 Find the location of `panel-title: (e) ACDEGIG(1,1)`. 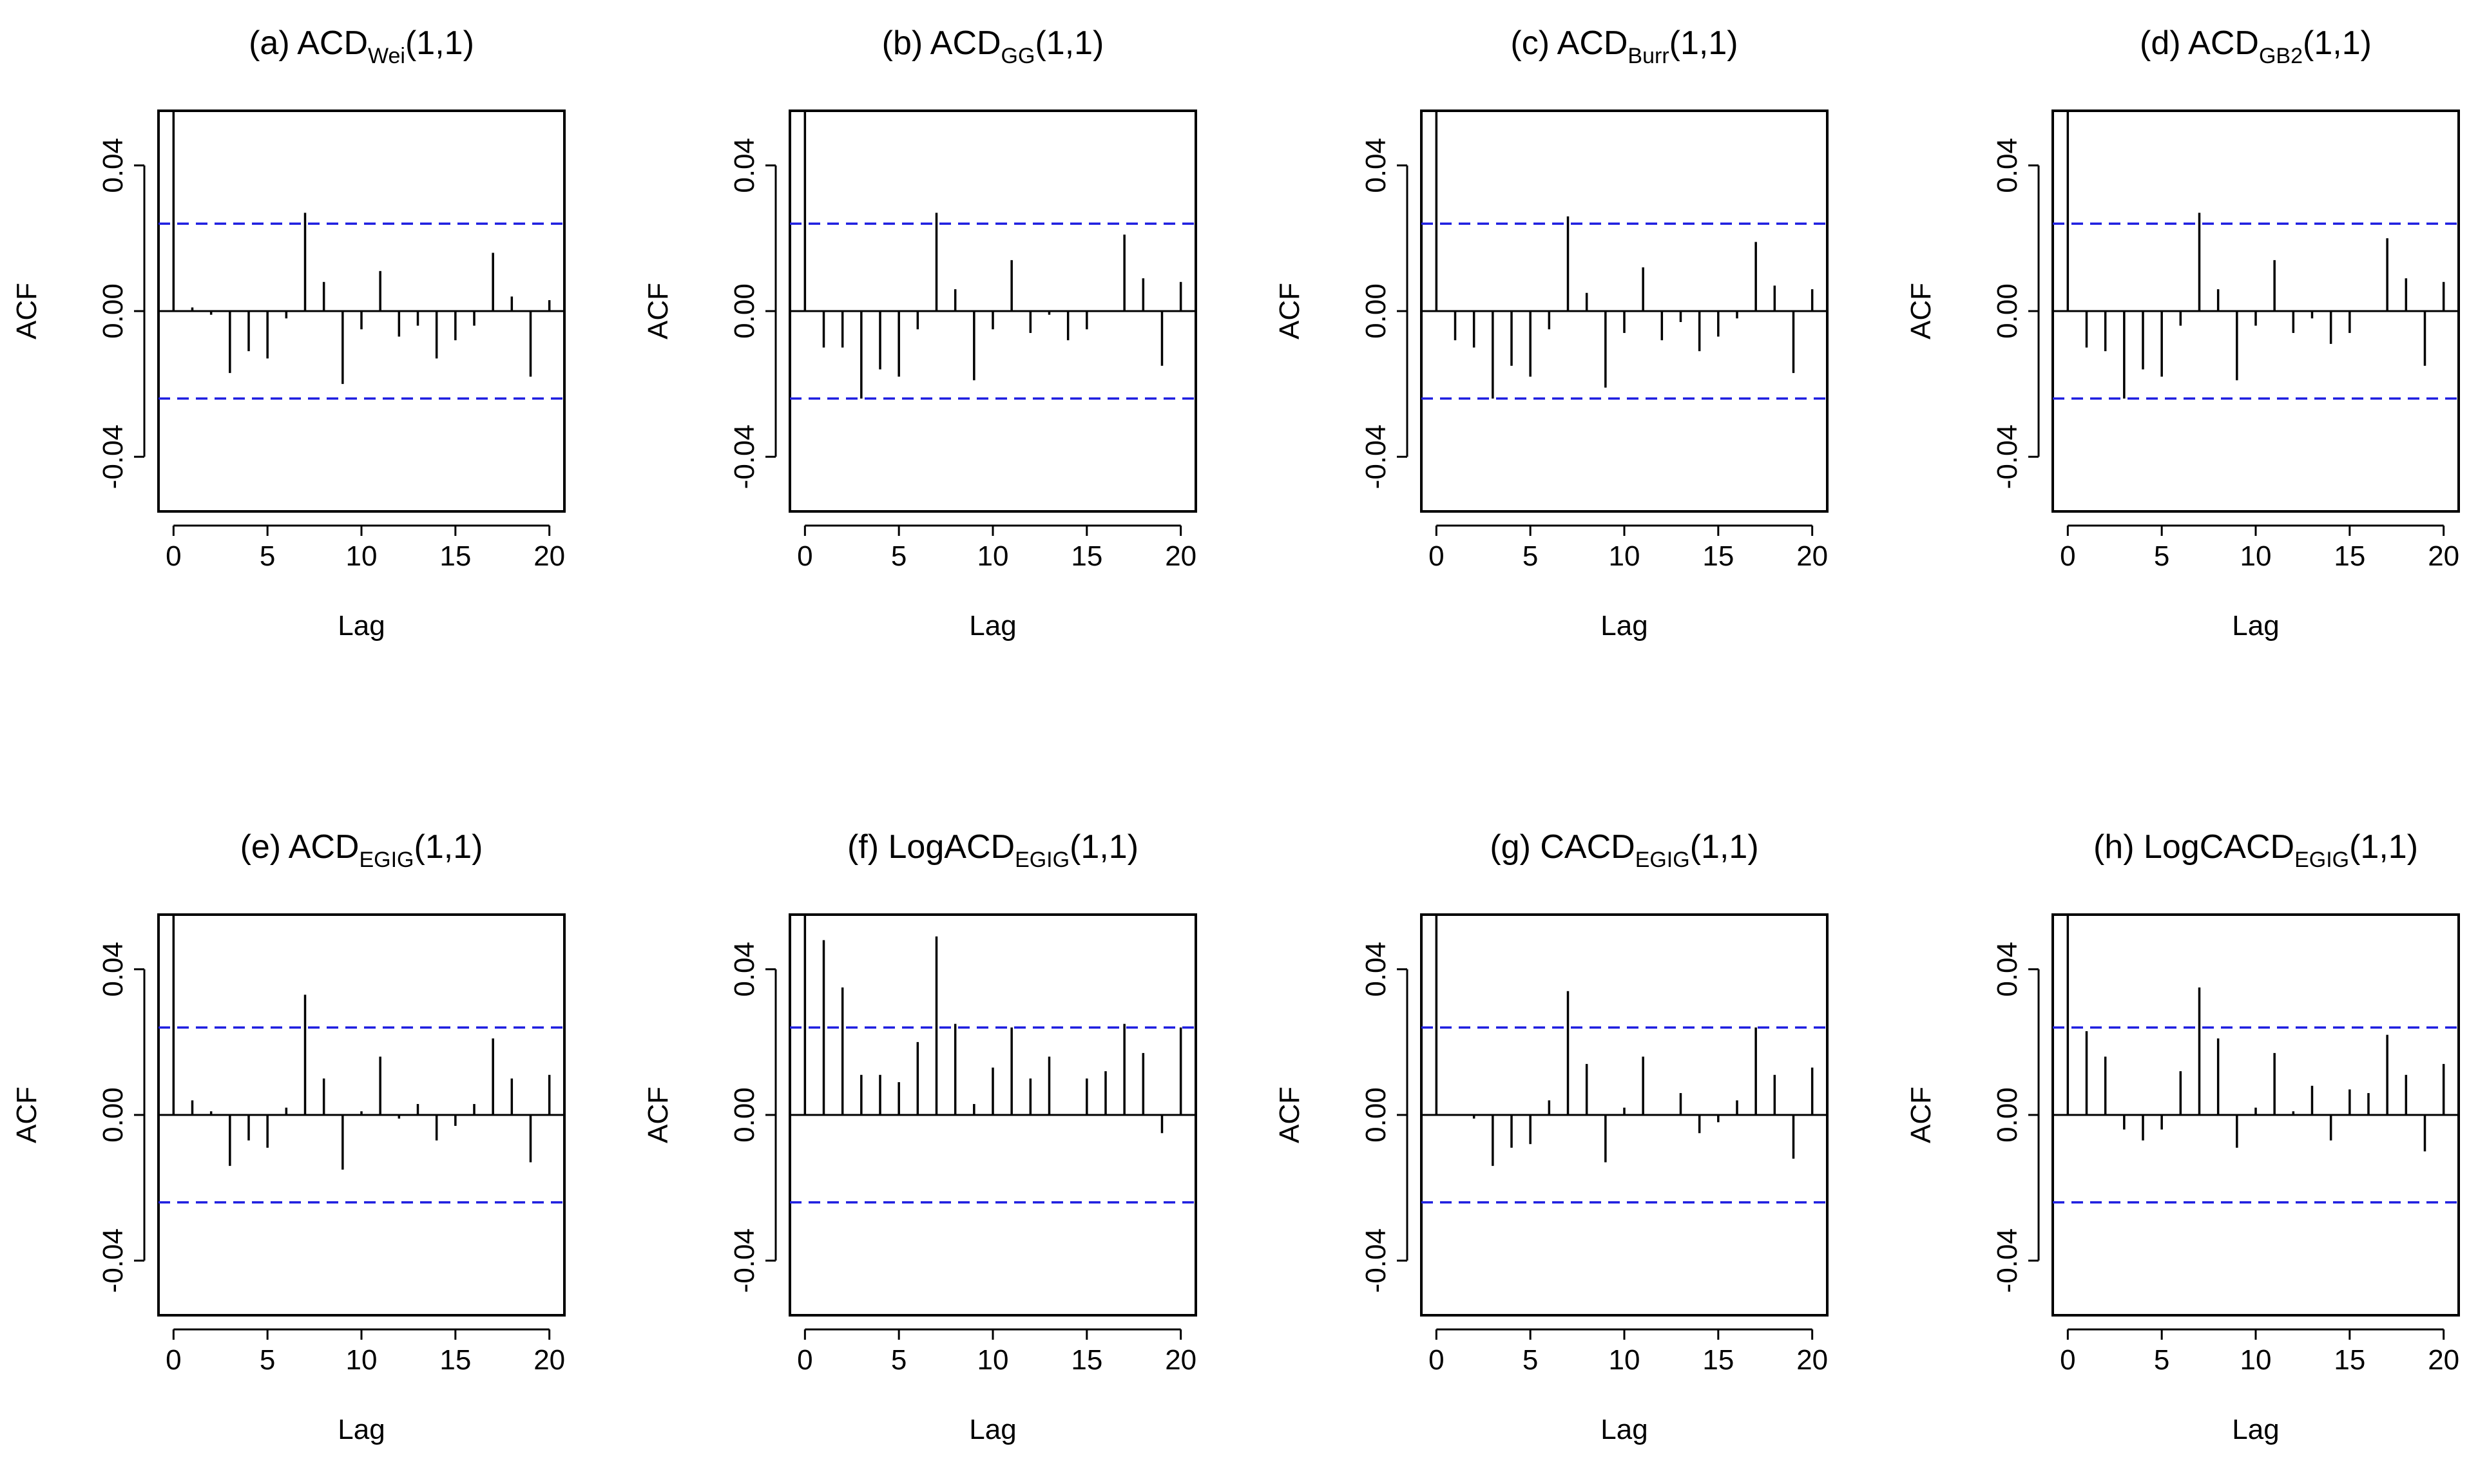

panel-title: (e) ACDEGIG(1,1) is located at coordinates (361, 850).